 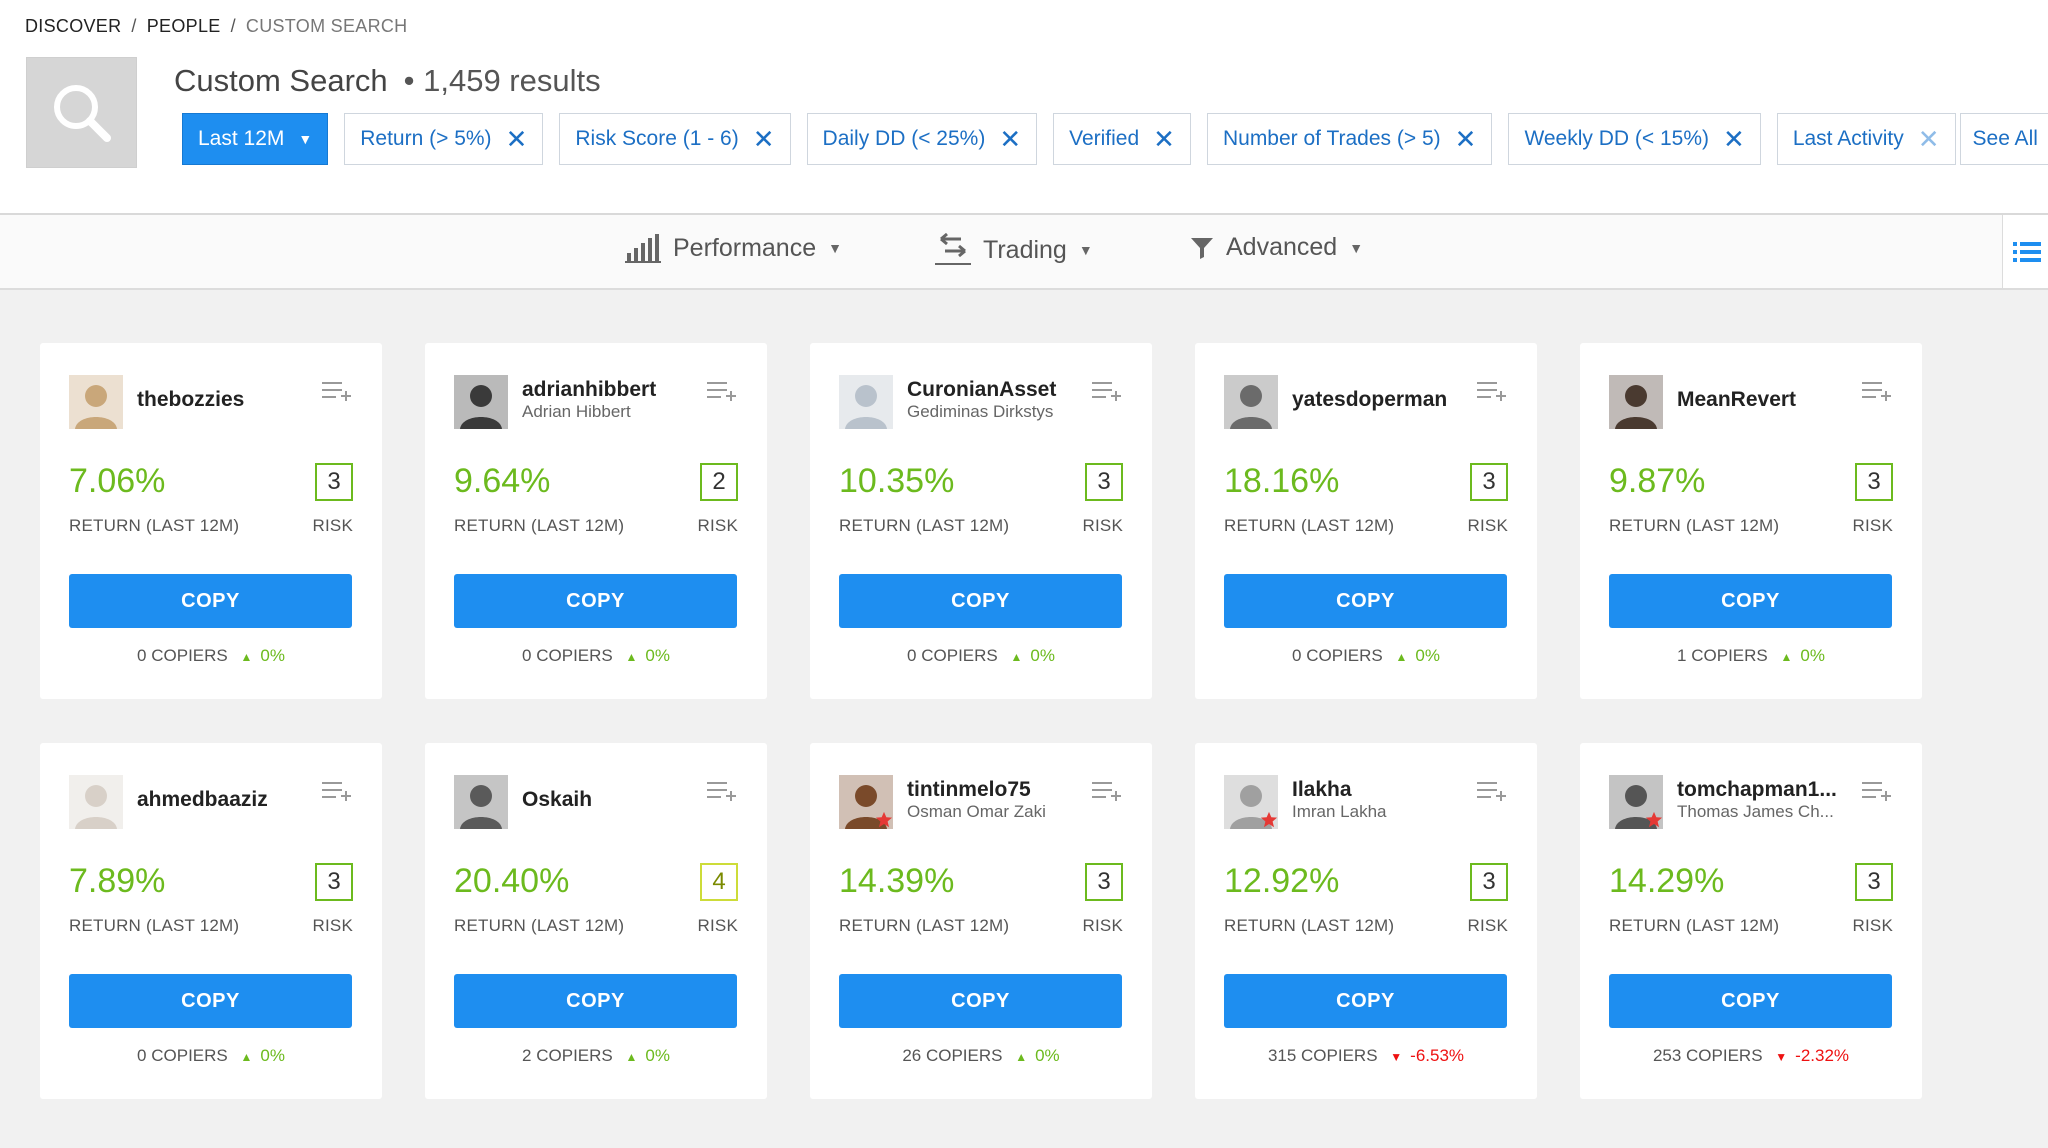 I want to click on trader-username: yatesdoperman, so click(x=1370, y=399).